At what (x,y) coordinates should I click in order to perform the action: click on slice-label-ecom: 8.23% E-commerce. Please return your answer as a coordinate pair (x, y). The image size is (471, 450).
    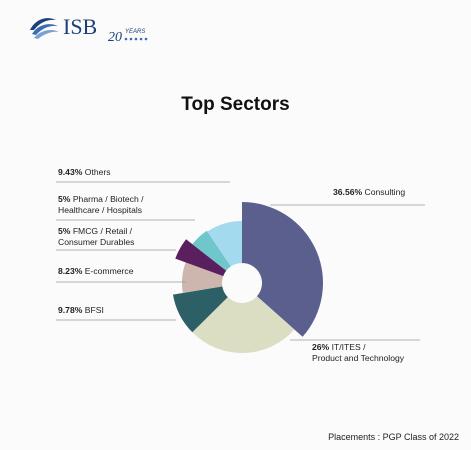
    Looking at the image, I should click on (96, 271).